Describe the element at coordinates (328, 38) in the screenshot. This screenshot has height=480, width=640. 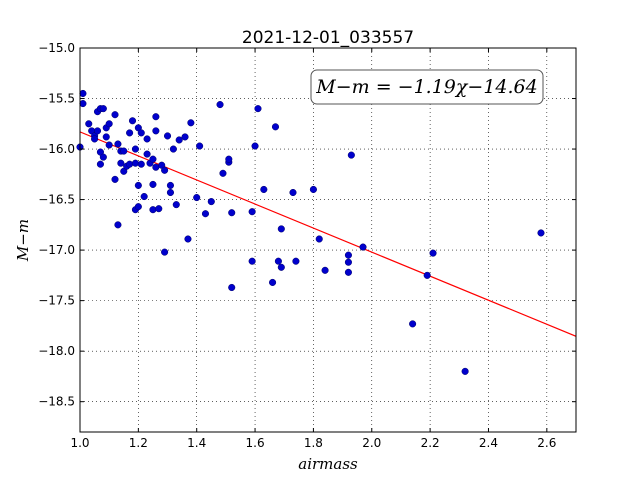
I see `chart-title: 2021-12-01_033557` at that location.